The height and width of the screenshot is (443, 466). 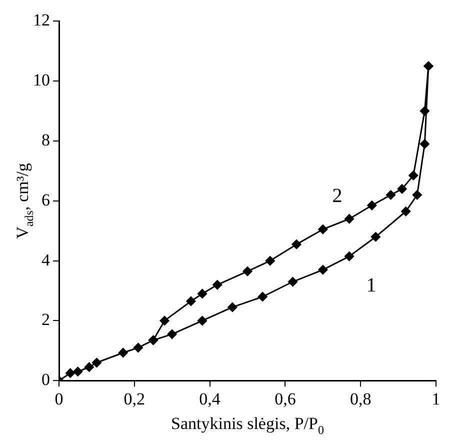 What do you see at coordinates (210, 398) in the screenshot?
I see `x-tick-label: 0,4` at bounding box center [210, 398].